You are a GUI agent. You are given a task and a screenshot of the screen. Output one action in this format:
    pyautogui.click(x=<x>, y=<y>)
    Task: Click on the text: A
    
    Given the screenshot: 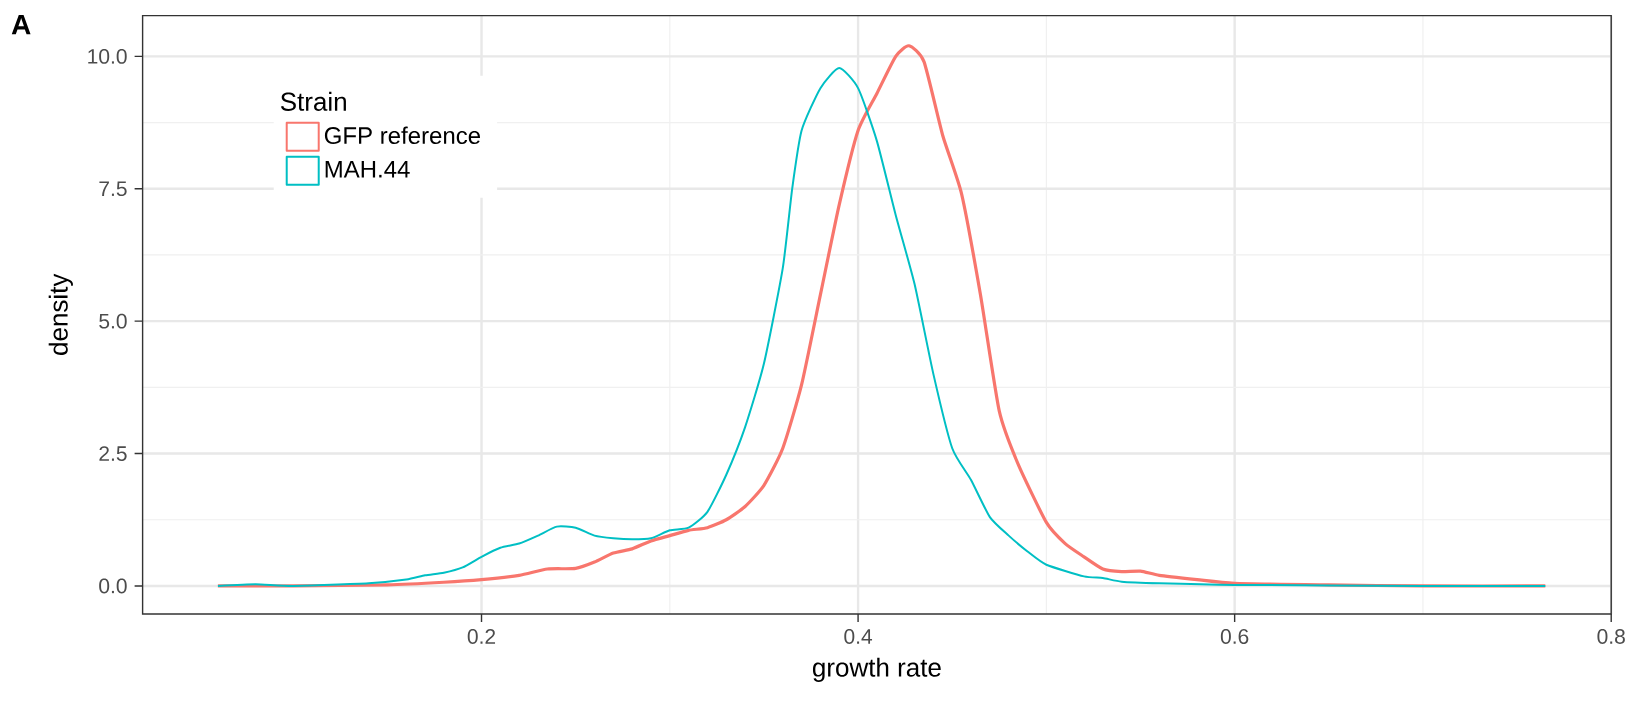 What is the action you would take?
    pyautogui.click(x=21, y=25)
    